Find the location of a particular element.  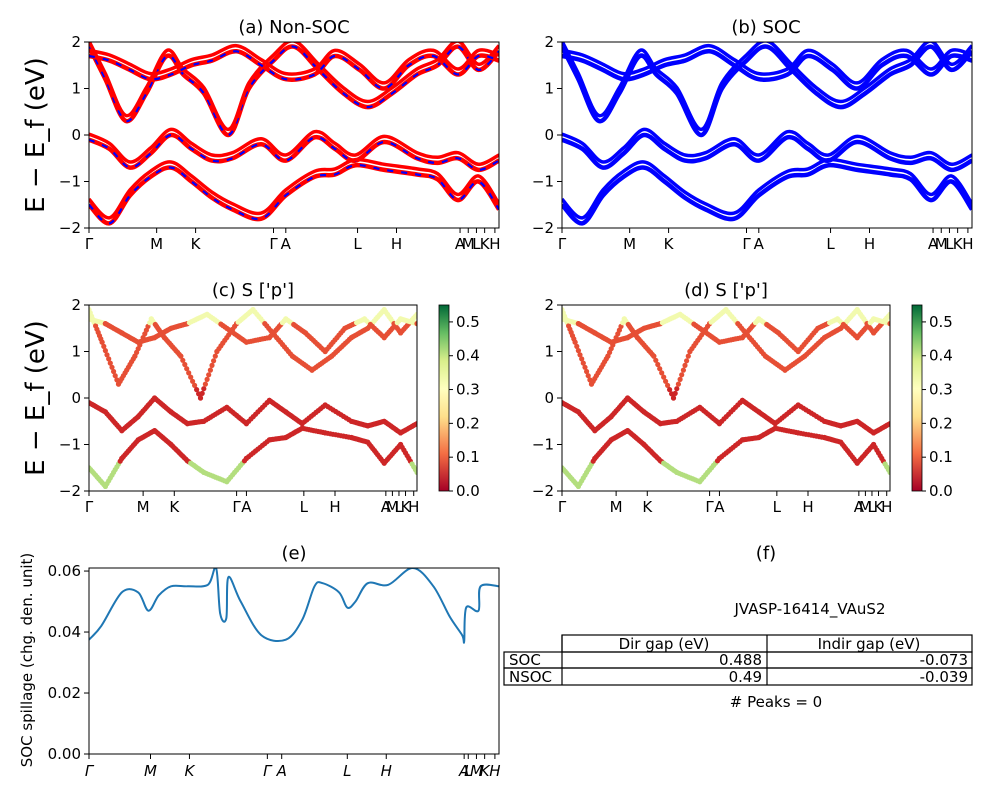

title-e: (e) is located at coordinates (293, 553).